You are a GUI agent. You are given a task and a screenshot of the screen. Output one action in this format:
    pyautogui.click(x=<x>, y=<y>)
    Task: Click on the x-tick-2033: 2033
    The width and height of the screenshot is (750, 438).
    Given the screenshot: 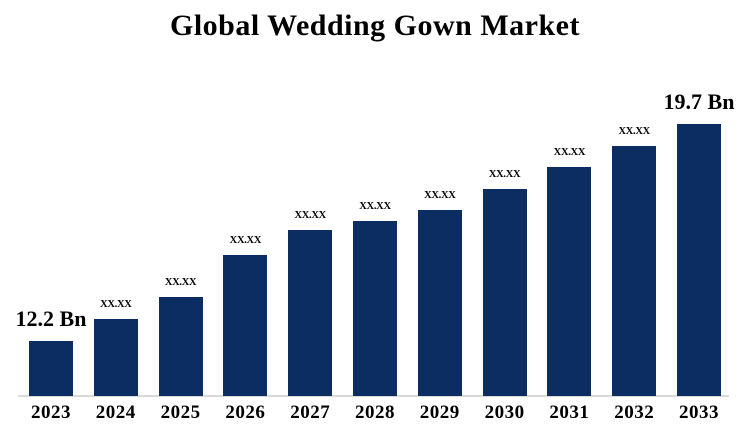 What is the action you would take?
    pyautogui.click(x=699, y=412)
    